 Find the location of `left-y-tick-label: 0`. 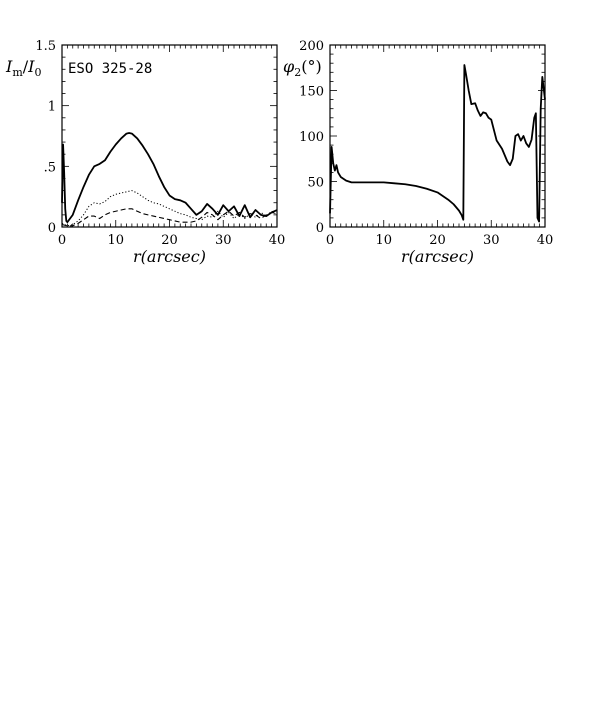

left-y-tick-label: 0 is located at coordinates (52, 228).